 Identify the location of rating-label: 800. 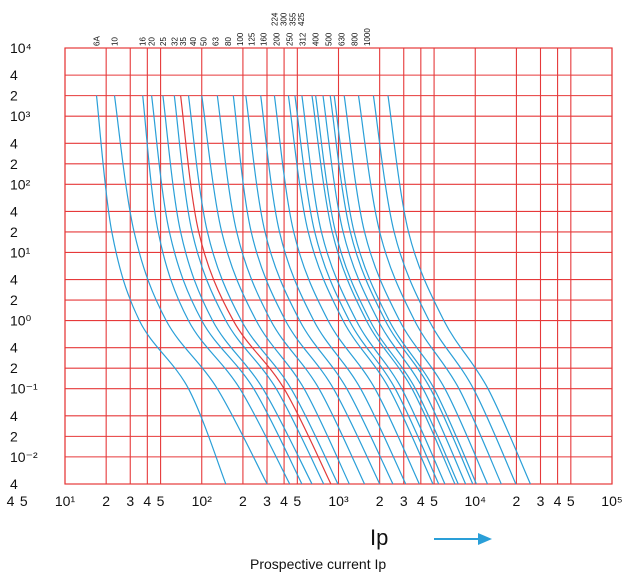
(354, 39).